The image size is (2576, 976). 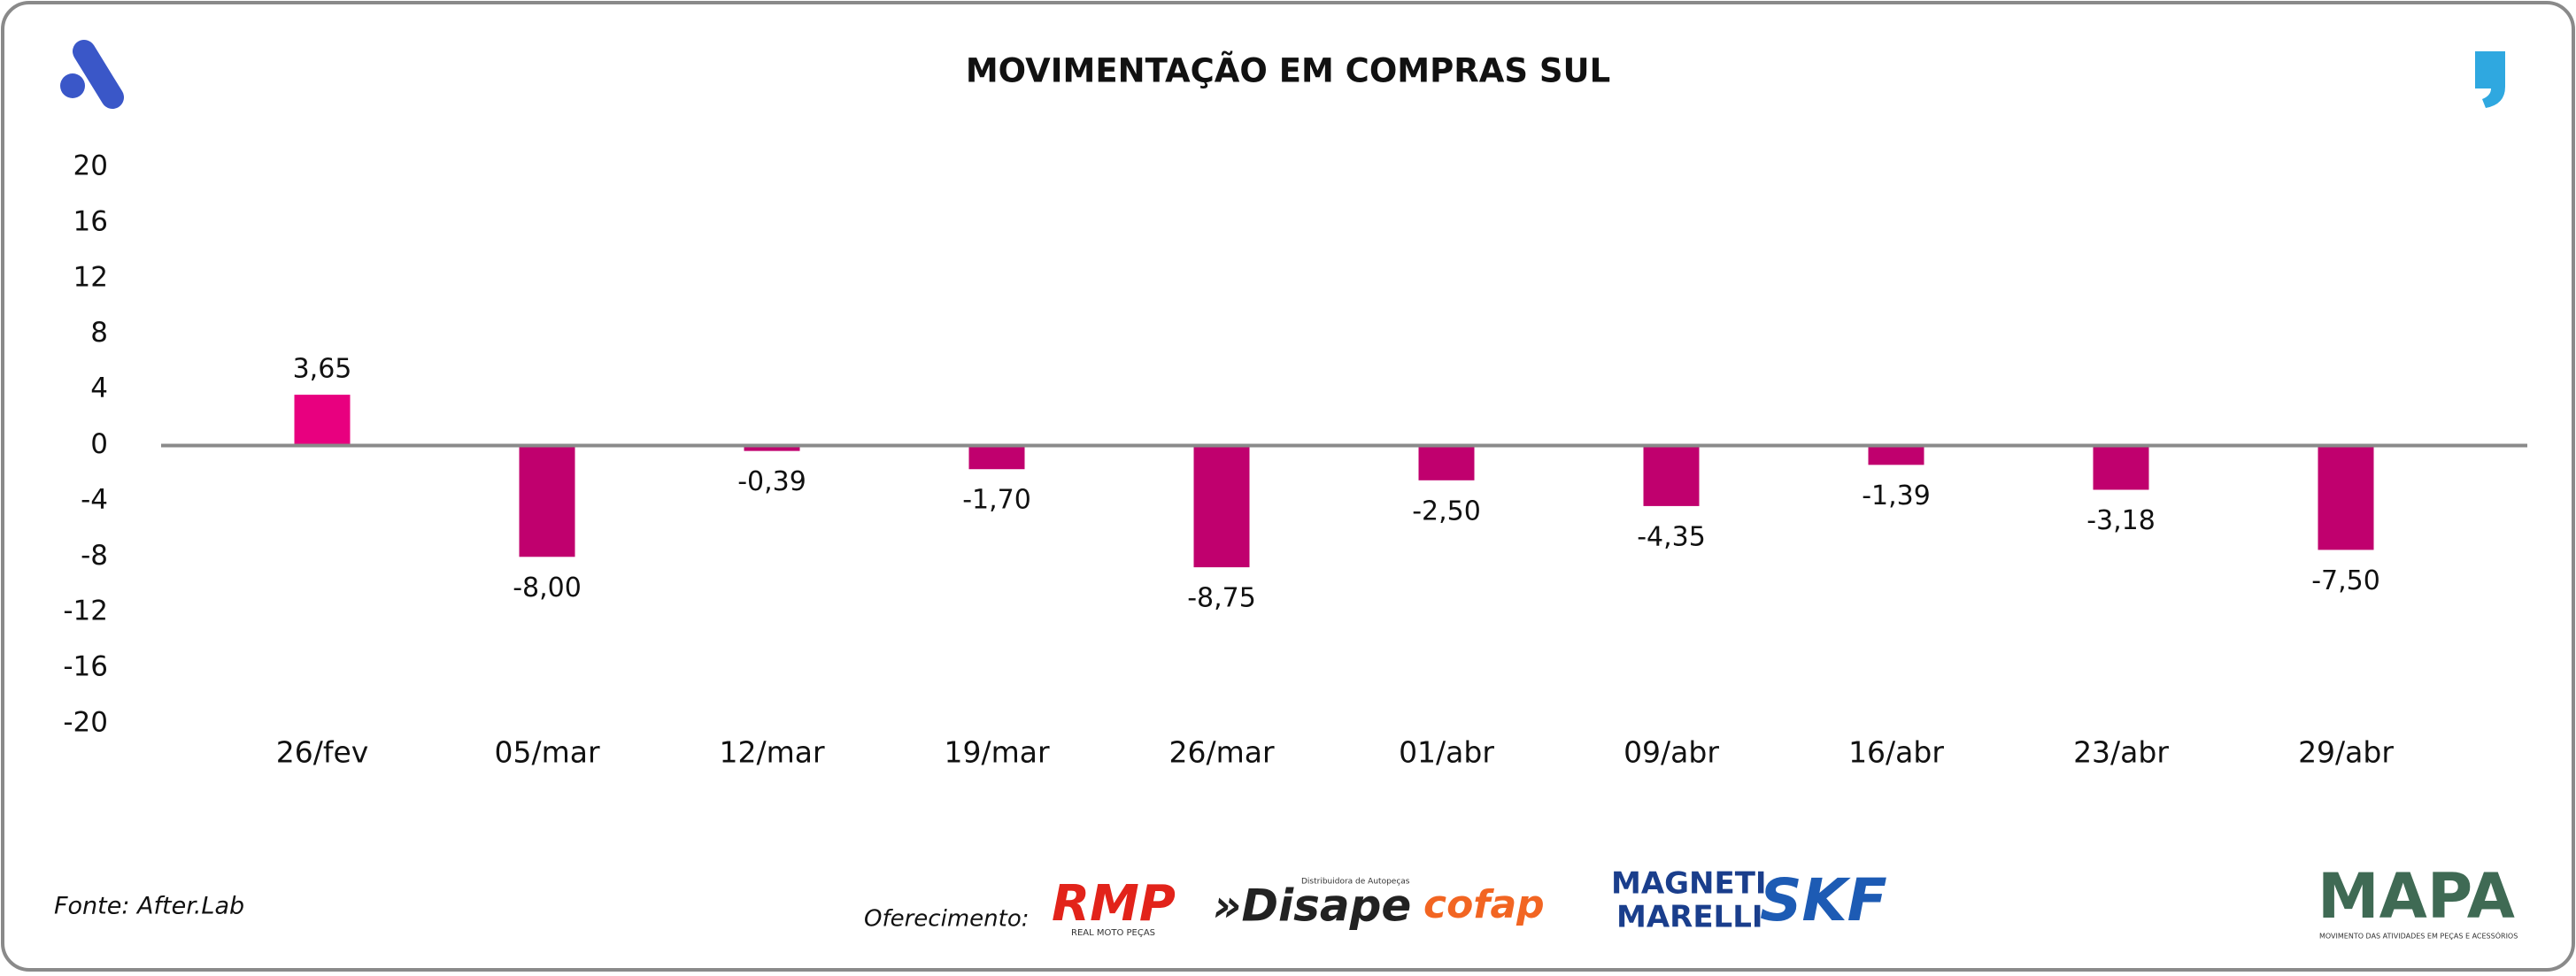 I want to click on sponsor-logo: »Disape, so click(x=1312, y=906).